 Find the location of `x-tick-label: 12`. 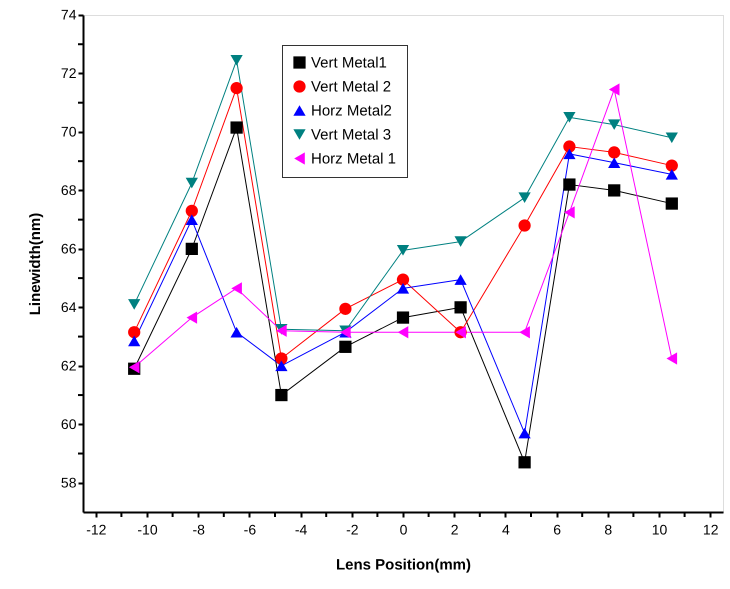

x-tick-label: 12 is located at coordinates (710, 530).